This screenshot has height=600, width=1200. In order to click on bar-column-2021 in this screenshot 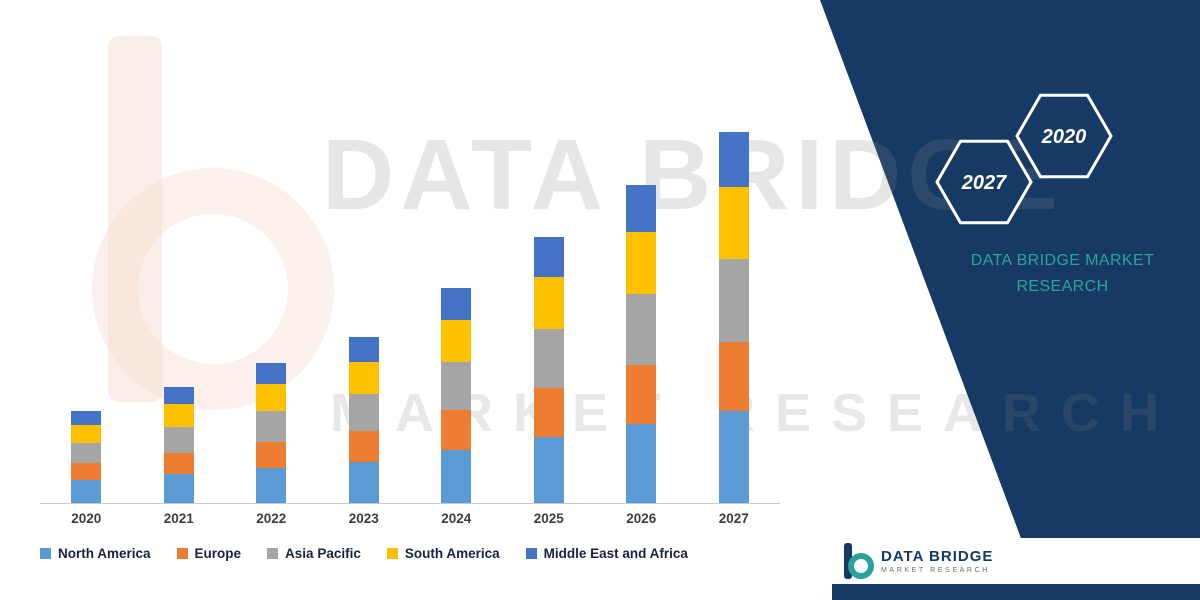, I will do `click(179, 445)`.